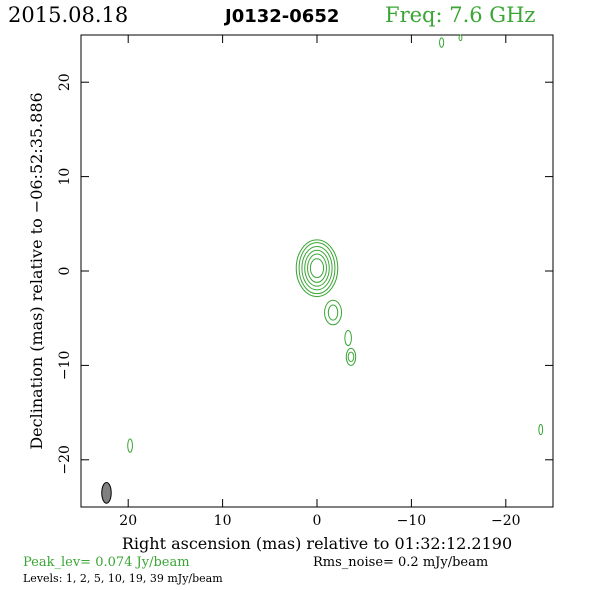 Image resolution: width=590 pixels, height=590 pixels. I want to click on x-tick-labels: 20 10 0 −10 −20, so click(319, 521).